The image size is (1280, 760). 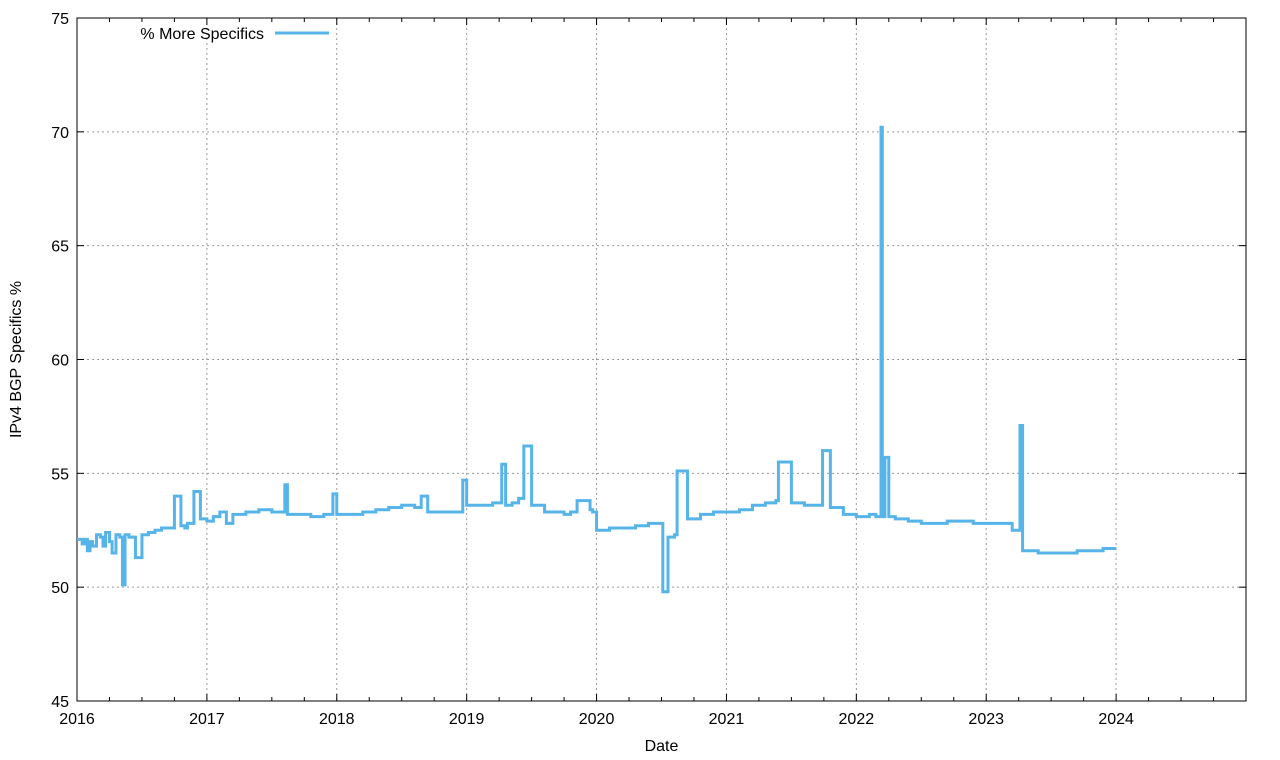 What do you see at coordinates (467, 719) in the screenshot?
I see `x-tick-label: 2019` at bounding box center [467, 719].